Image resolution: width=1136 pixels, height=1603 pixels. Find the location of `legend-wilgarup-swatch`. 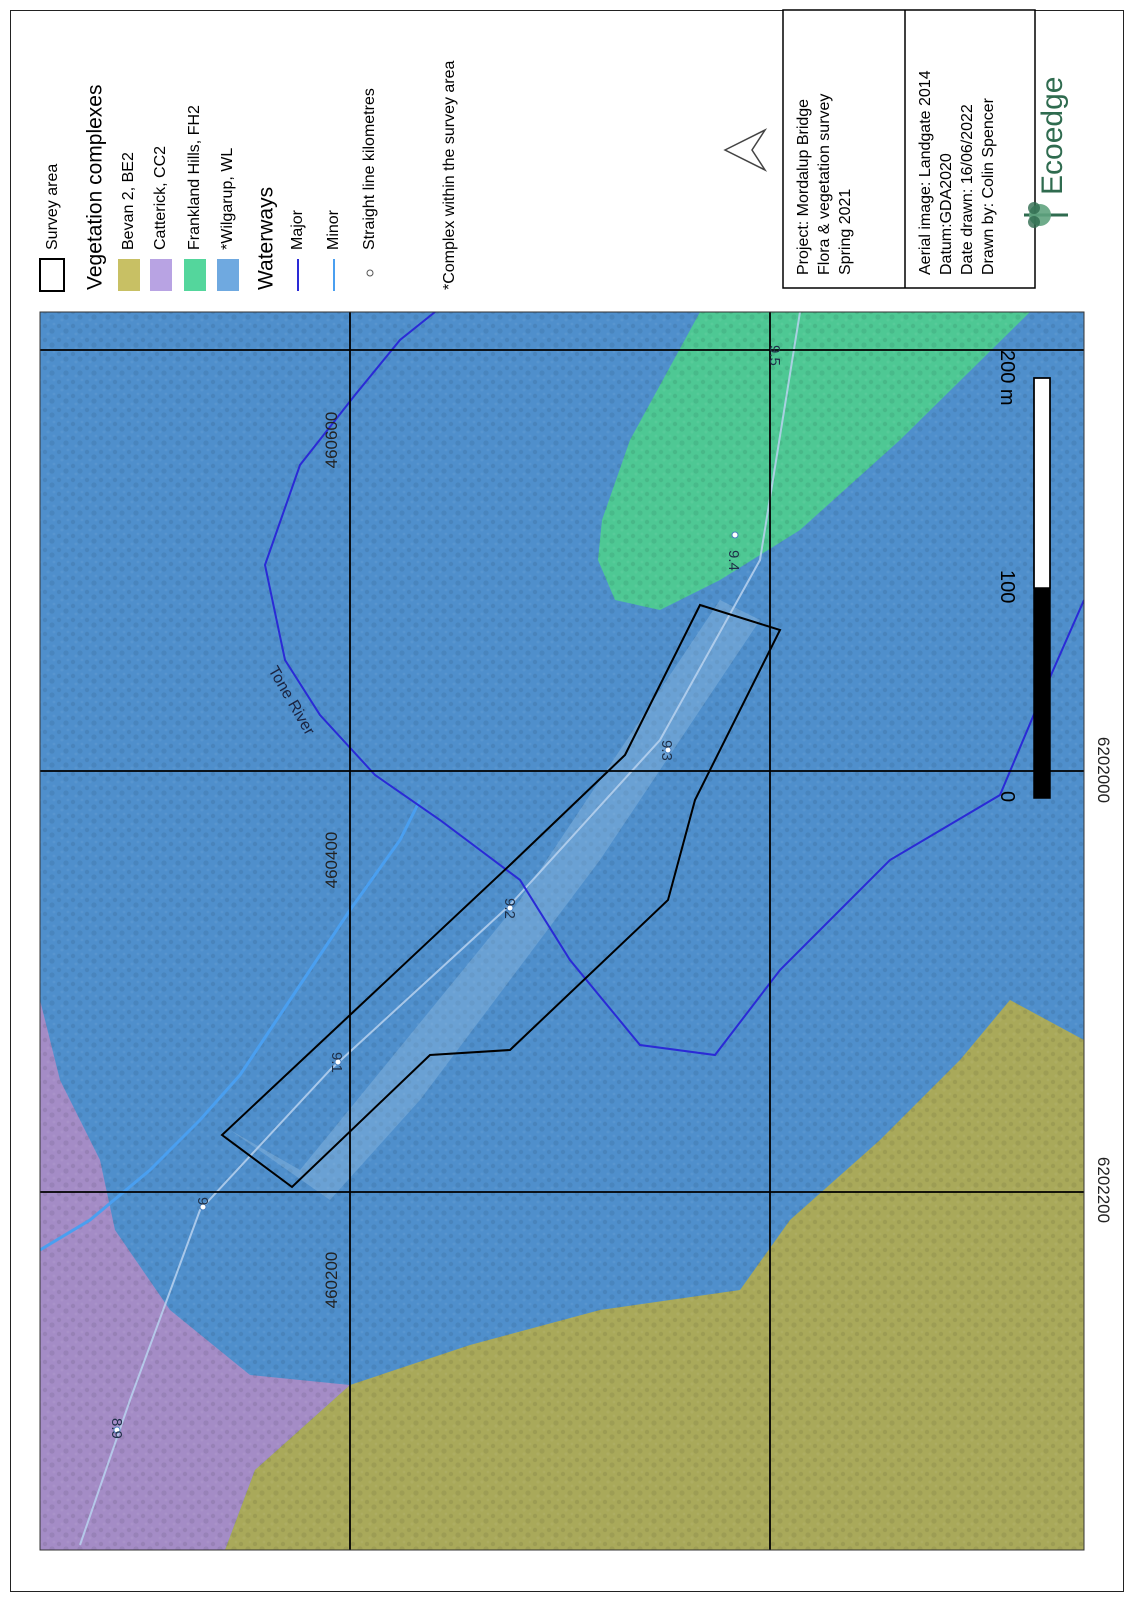

legend-wilgarup-swatch is located at coordinates (228, 275).